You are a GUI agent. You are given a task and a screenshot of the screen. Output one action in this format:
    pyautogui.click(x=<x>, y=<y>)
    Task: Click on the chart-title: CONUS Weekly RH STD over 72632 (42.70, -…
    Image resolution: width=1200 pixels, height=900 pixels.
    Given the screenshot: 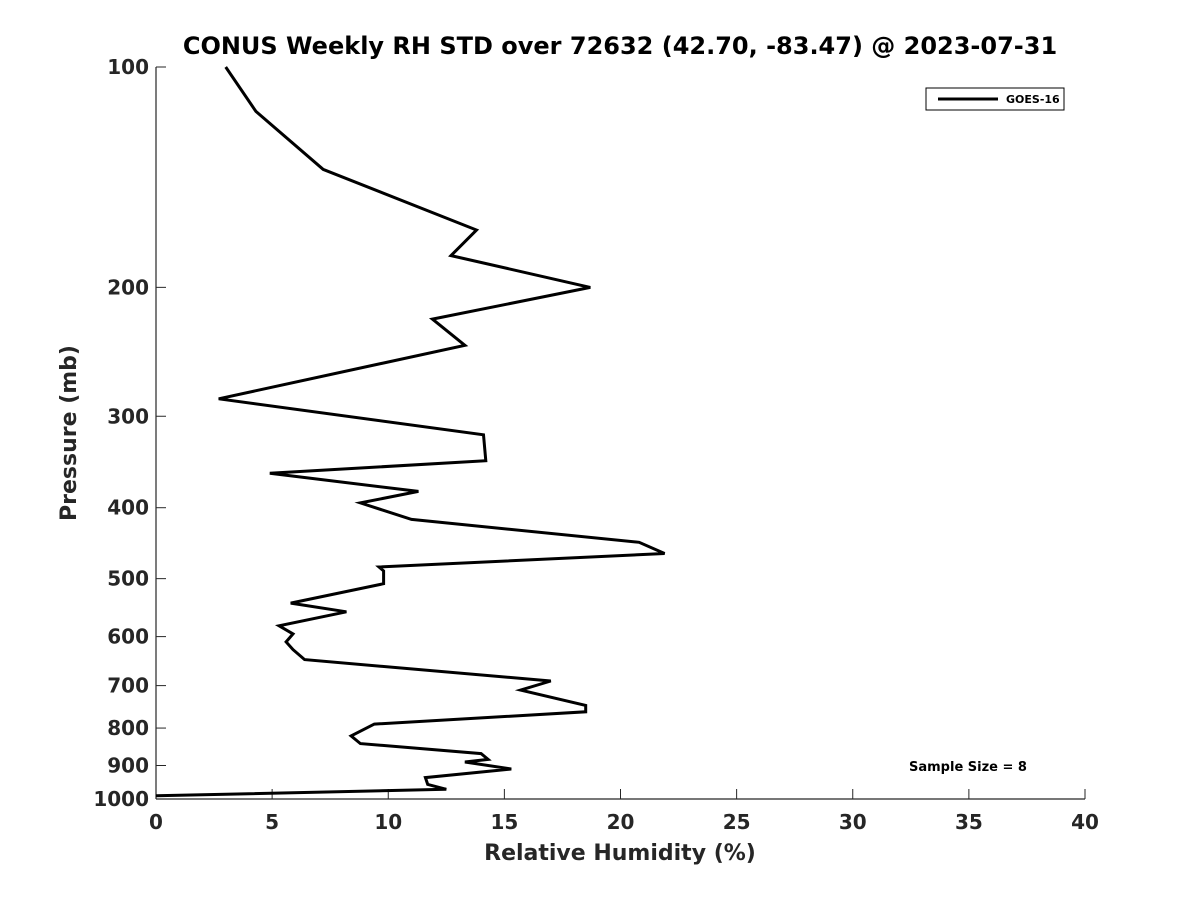 What is the action you would take?
    pyautogui.click(x=620, y=46)
    